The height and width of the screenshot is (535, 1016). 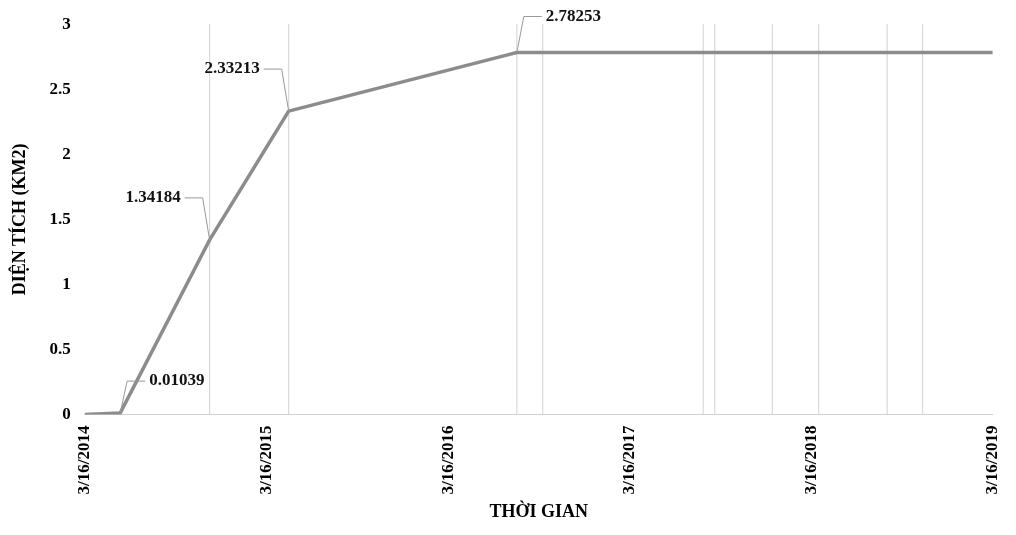 What do you see at coordinates (66, 23) in the screenshot?
I see `y-tick-label: 3` at bounding box center [66, 23].